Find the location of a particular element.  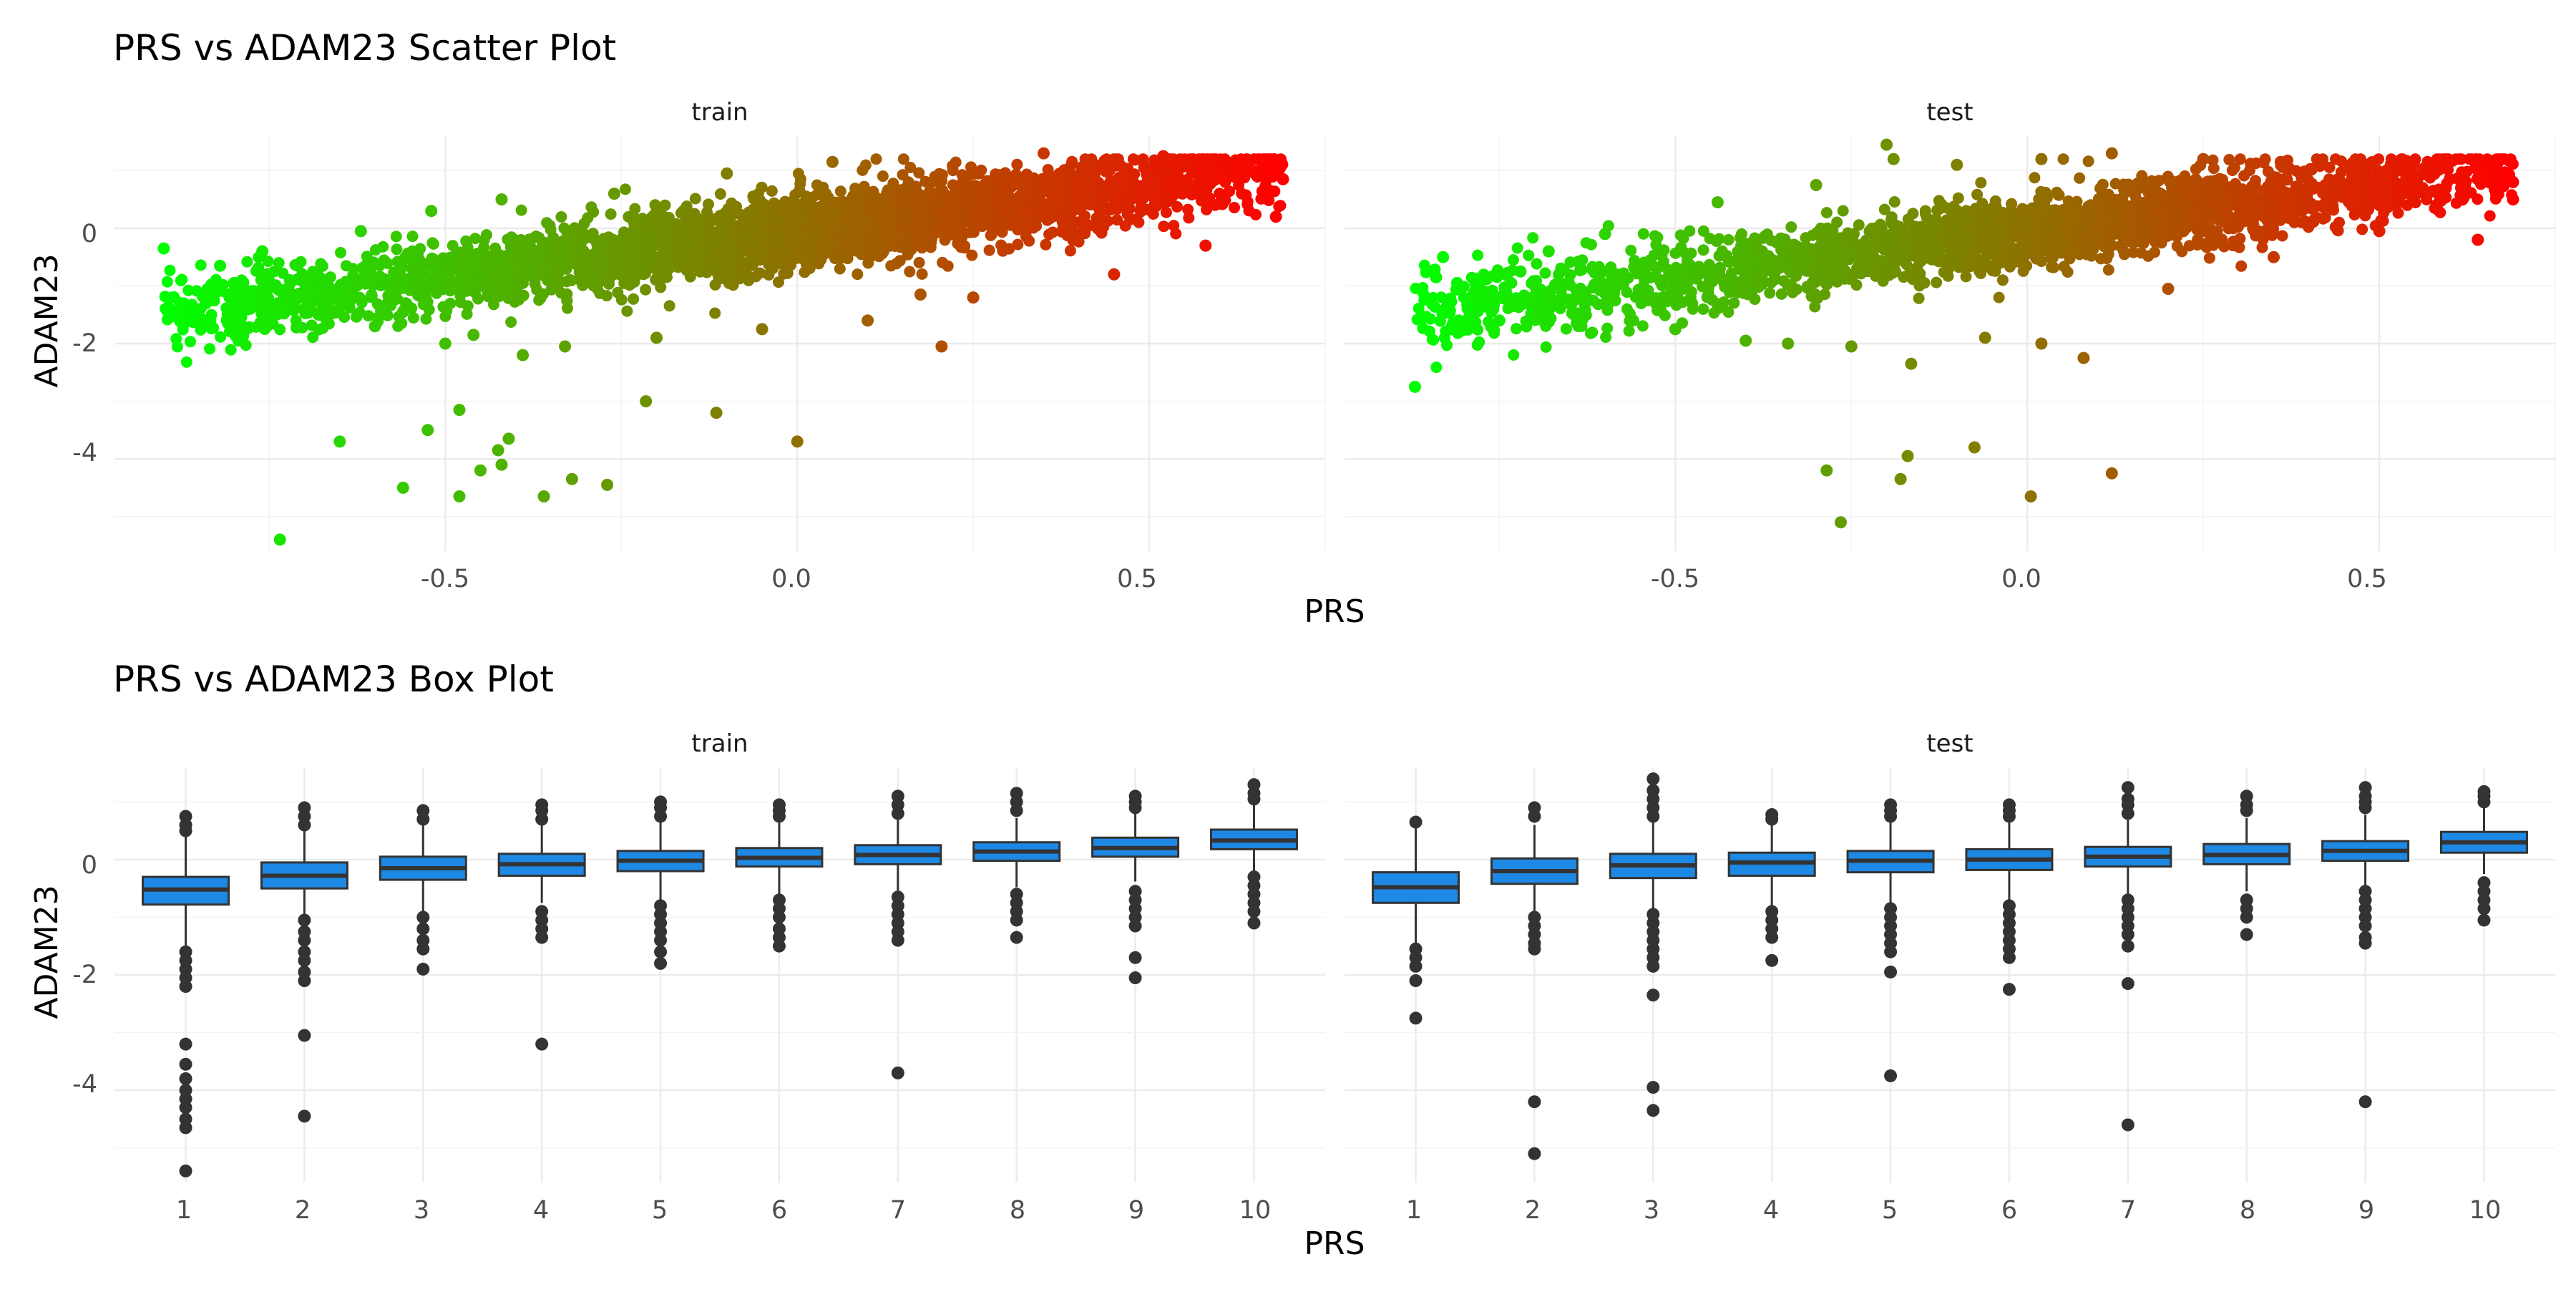

scatter-facet-label-test: test is located at coordinates (1949, 112).